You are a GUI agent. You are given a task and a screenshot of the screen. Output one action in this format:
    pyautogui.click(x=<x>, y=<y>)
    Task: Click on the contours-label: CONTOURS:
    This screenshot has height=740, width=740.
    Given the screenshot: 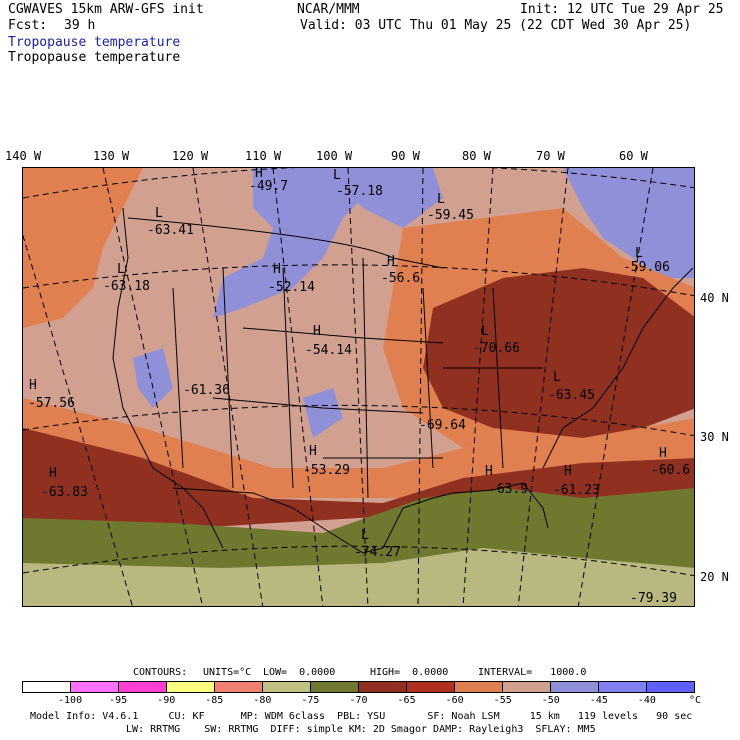 What is the action you would take?
    pyautogui.click(x=160, y=672)
    